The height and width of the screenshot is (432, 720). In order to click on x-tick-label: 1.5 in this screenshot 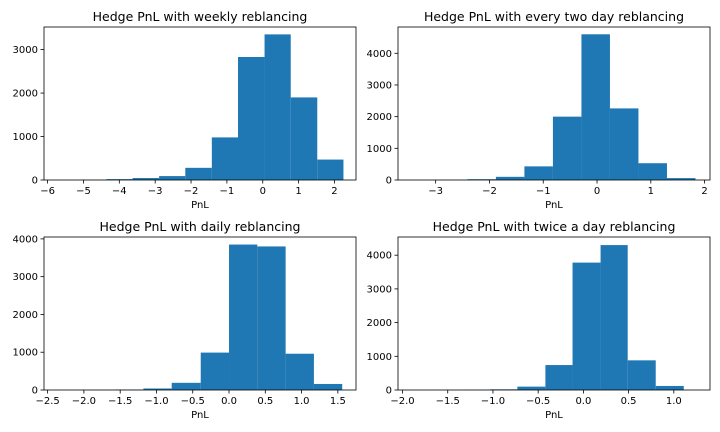, I will do `click(338, 401)`.